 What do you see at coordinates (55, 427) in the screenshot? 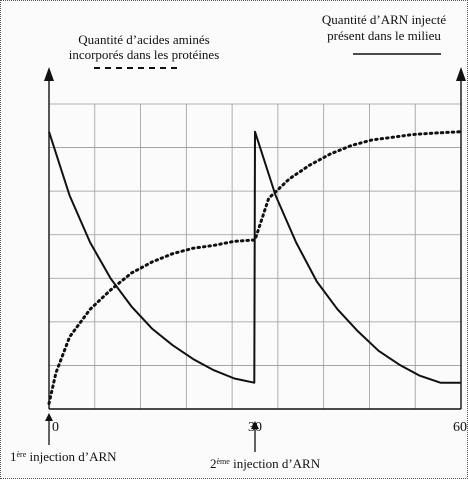
I see `x-tick-0: 0` at bounding box center [55, 427].